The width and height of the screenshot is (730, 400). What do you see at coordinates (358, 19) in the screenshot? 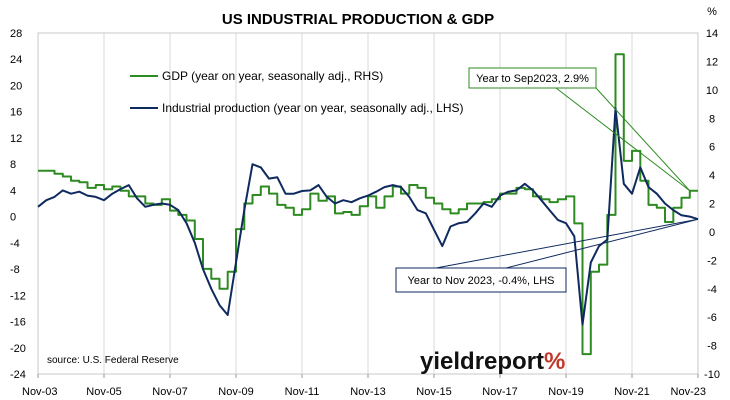
I see `chart-title: US INDUSTRIAL PRODUCTION & GDP` at bounding box center [358, 19].